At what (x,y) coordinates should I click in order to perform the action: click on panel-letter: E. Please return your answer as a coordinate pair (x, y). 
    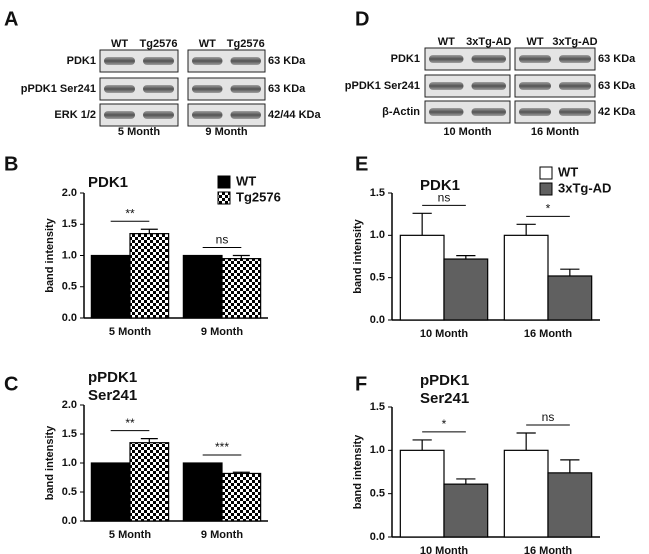
    Looking at the image, I should click on (361, 164).